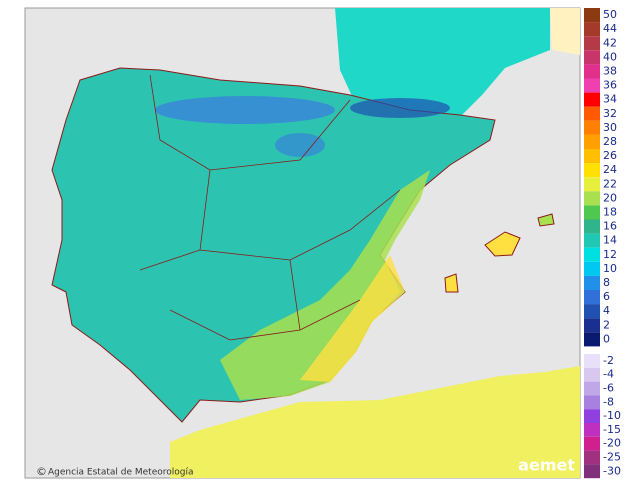  I want to click on legend-label: -10, so click(612, 415).